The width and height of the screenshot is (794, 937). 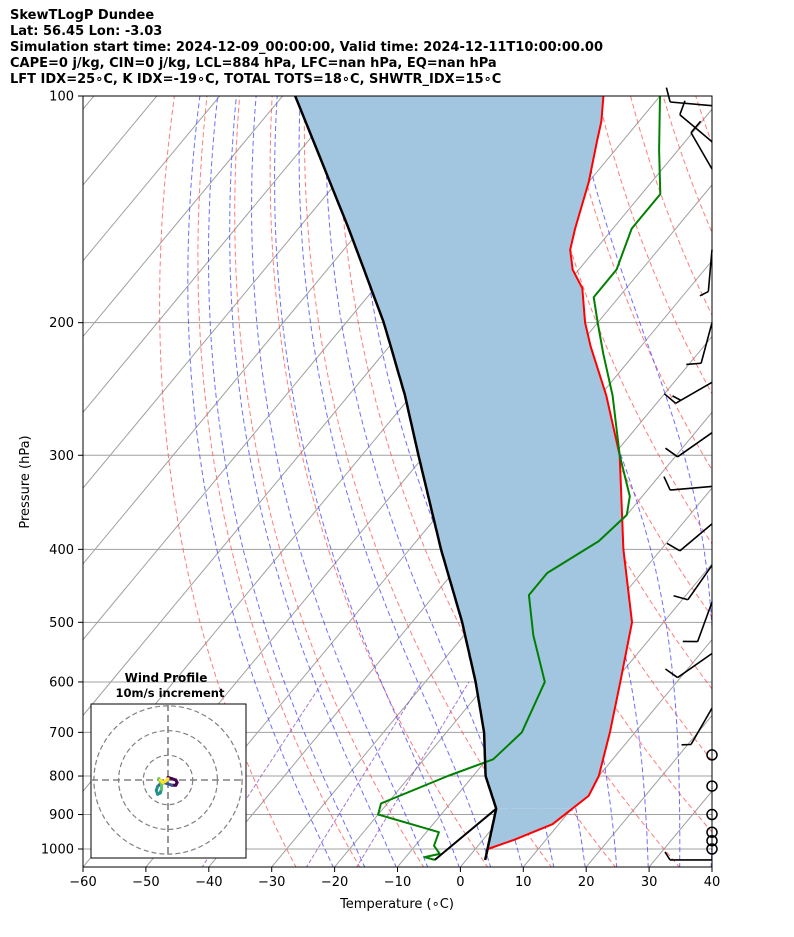 What do you see at coordinates (145, 882) in the screenshot?
I see `x-tick-label: −50` at bounding box center [145, 882].